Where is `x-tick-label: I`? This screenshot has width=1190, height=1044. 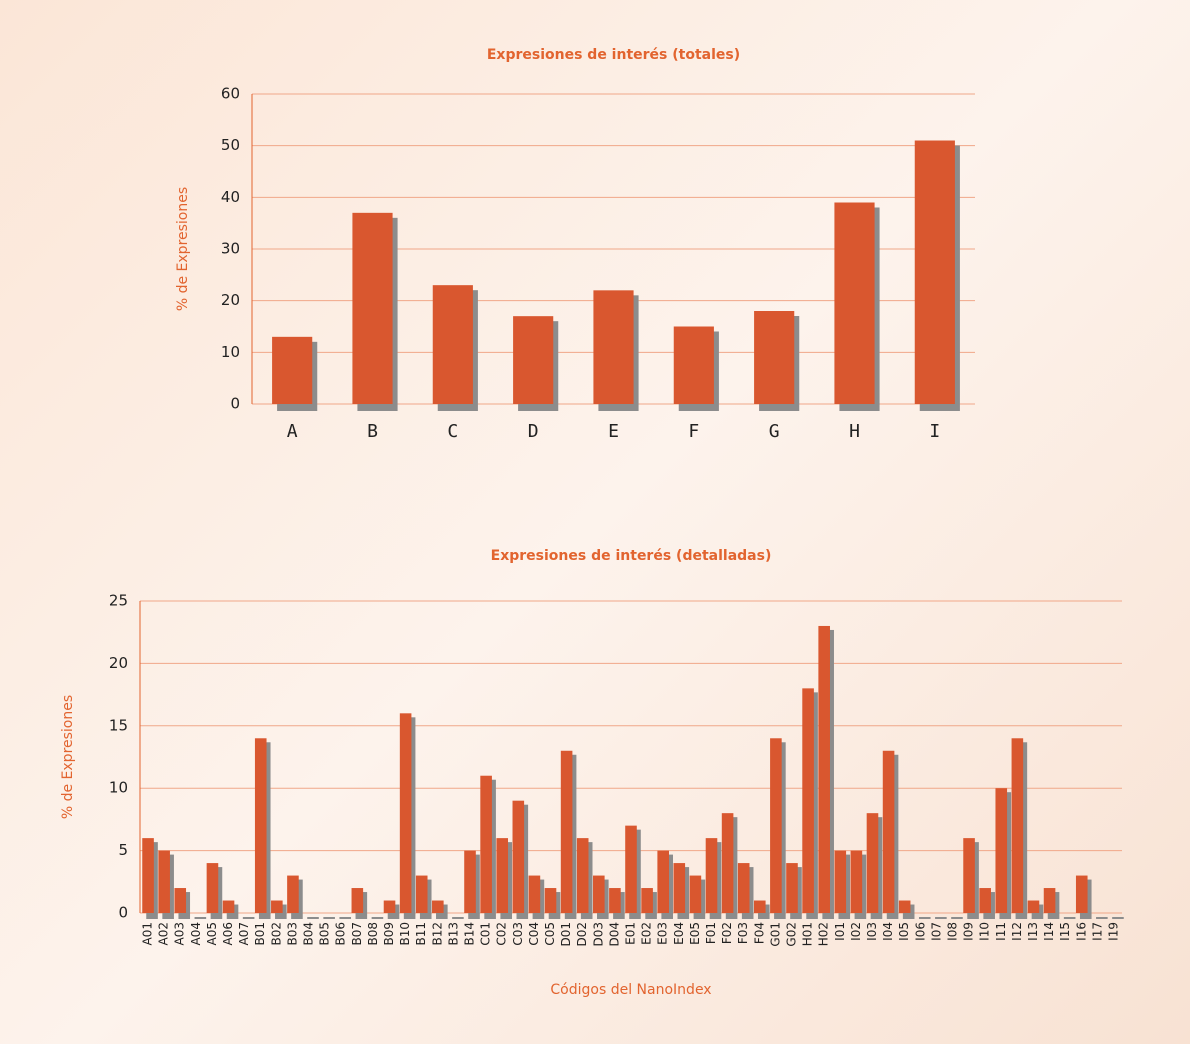
x-tick-label: I is located at coordinates (934, 431).